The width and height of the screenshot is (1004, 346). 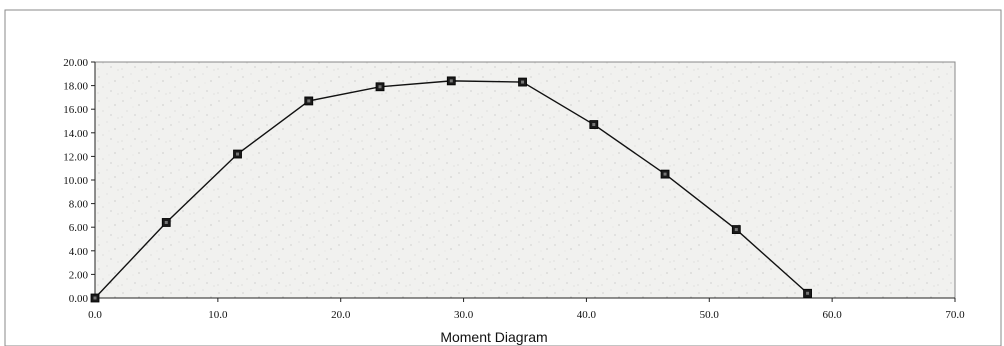 What do you see at coordinates (75, 110) in the screenshot?
I see `y-tick-label: 16.00` at bounding box center [75, 110].